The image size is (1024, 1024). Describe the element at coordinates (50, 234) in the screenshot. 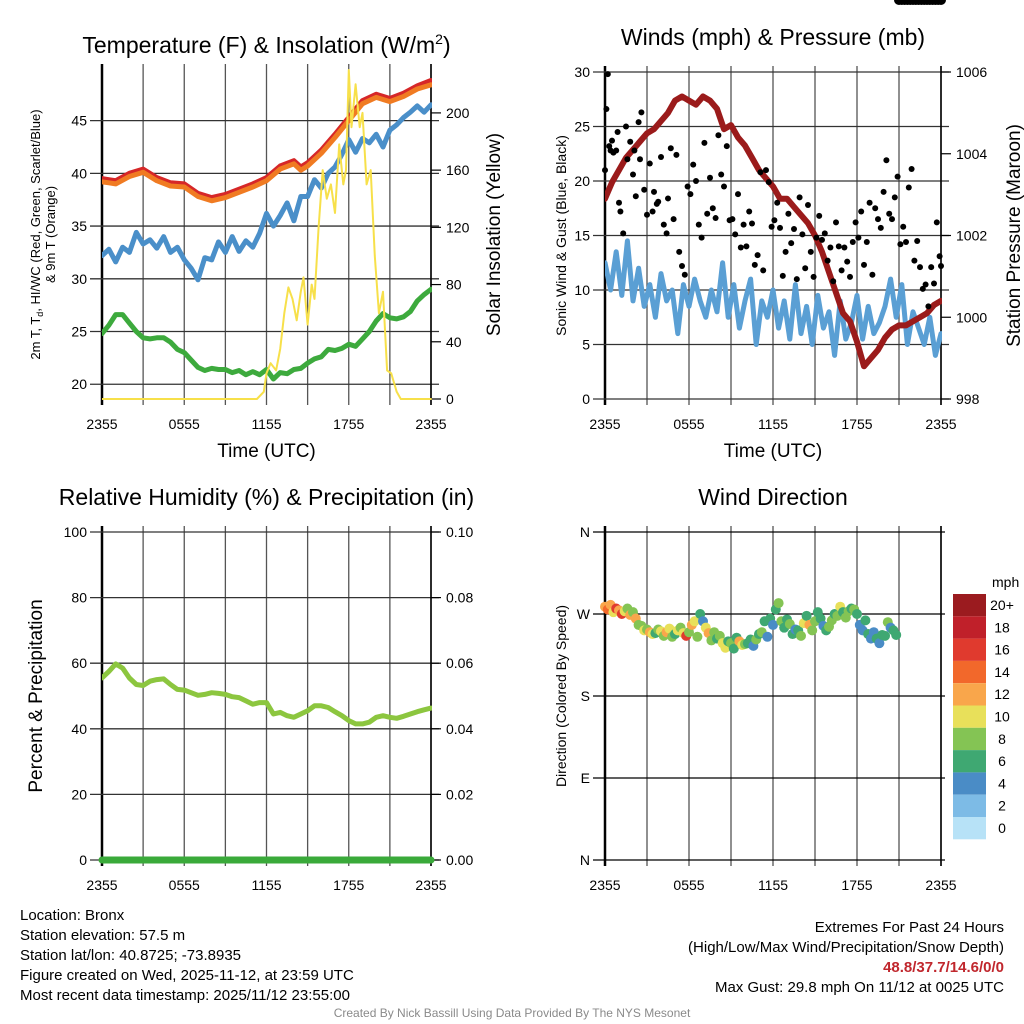

I see `y-axis-label-line2: & 9m T (Orange)` at that location.